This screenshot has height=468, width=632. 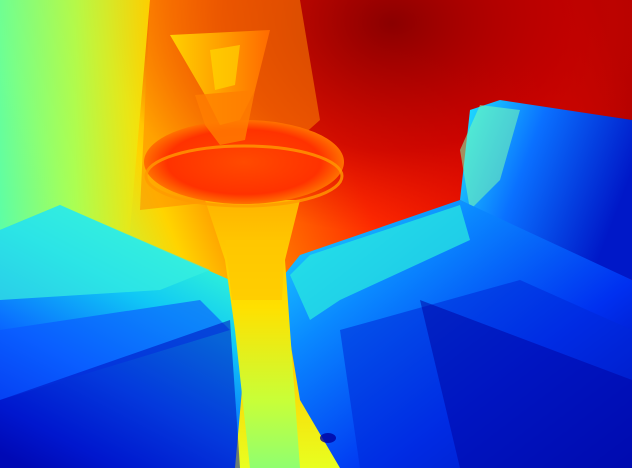 What do you see at coordinates (105, 252) in the screenshot?
I see `left-sofa-armrest` at bounding box center [105, 252].